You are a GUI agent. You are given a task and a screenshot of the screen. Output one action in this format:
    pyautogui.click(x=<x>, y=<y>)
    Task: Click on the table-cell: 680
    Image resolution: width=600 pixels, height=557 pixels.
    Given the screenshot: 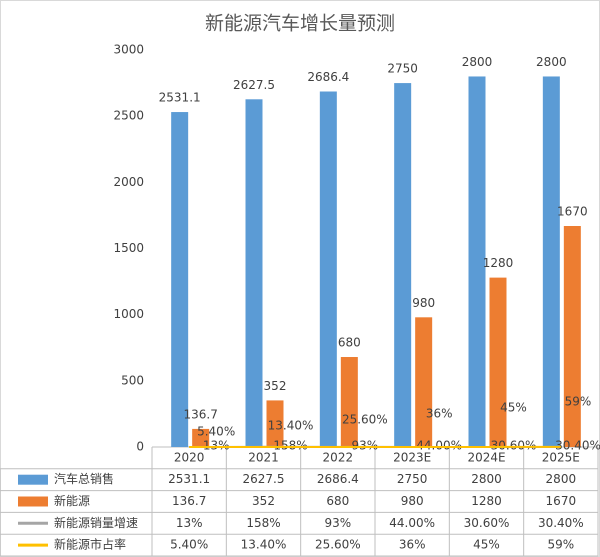 What is the action you would take?
    pyautogui.click(x=337, y=501)
    